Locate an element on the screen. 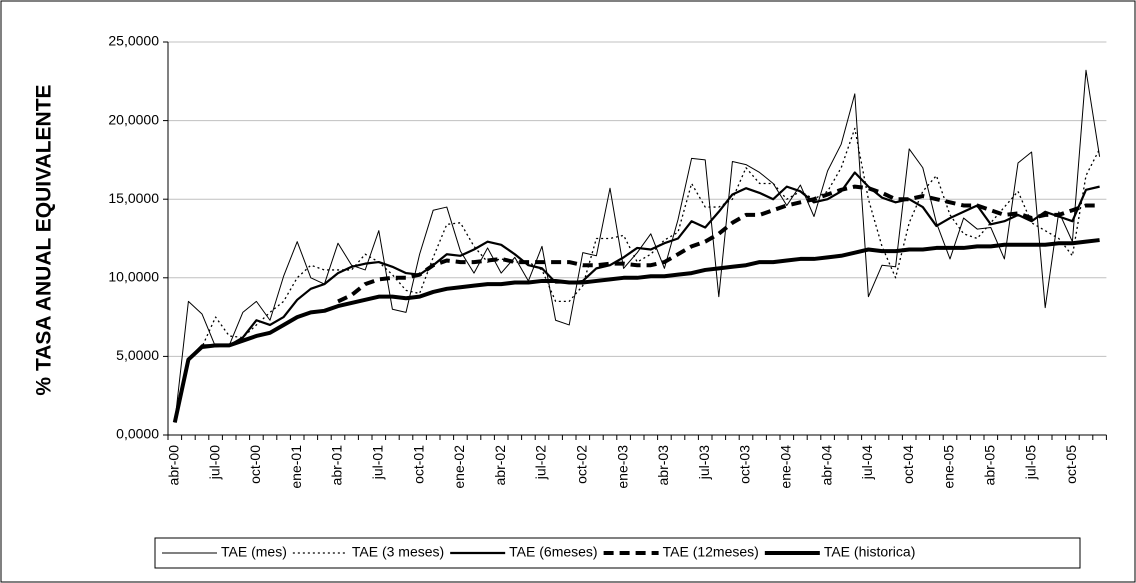  x-tick-label: oct-04 is located at coordinates (908, 464).